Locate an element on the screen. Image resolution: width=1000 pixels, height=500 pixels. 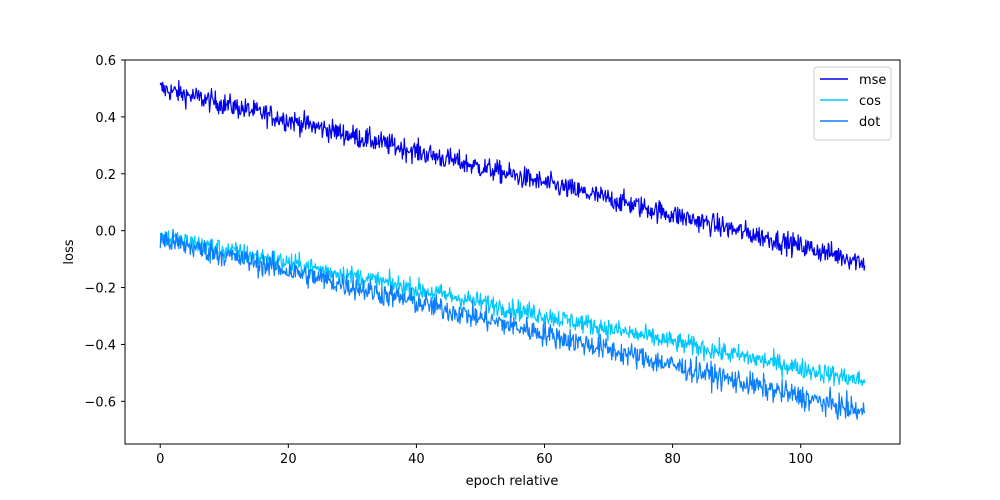
y-axis: 0.6 0.4 0.2 0.0 −0.2 −0.4 −0.6 is located at coordinates (104, 232).